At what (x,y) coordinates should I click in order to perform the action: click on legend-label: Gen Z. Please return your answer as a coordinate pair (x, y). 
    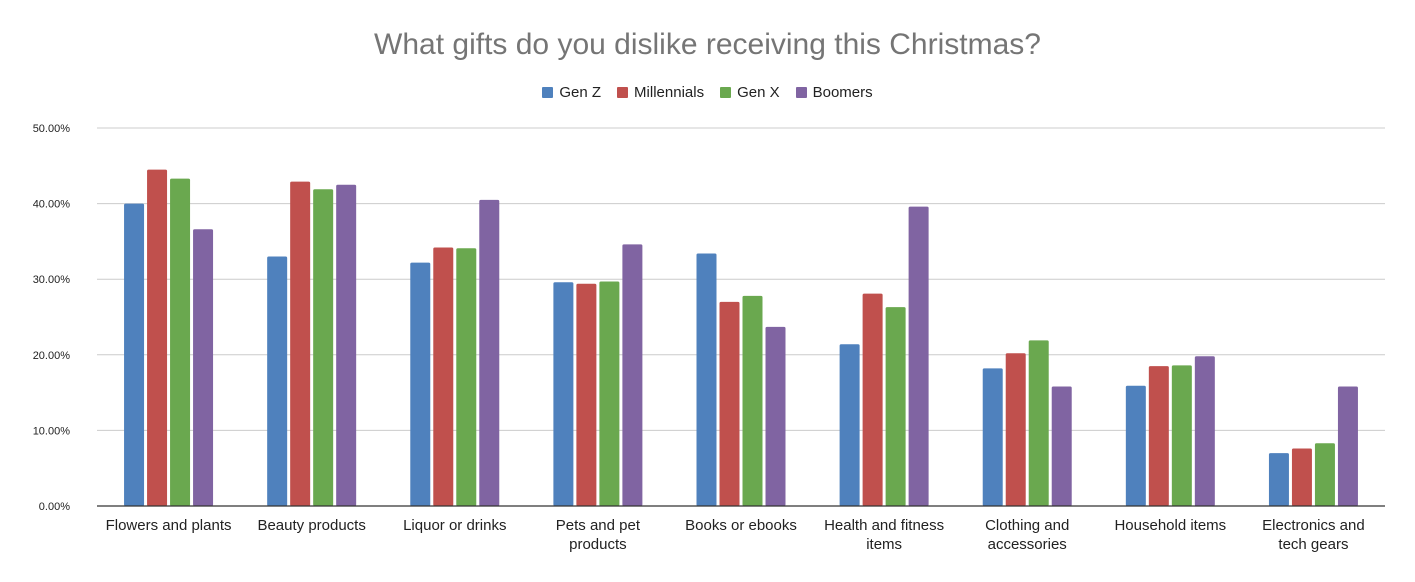
    Looking at the image, I should click on (580, 92).